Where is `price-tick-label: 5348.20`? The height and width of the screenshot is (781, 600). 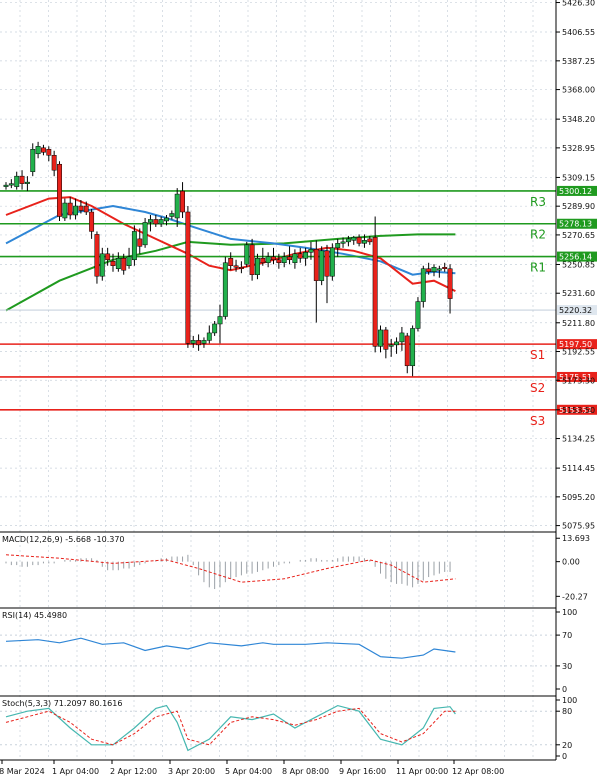
price-tick-label: 5348.20 is located at coordinates (578, 119).